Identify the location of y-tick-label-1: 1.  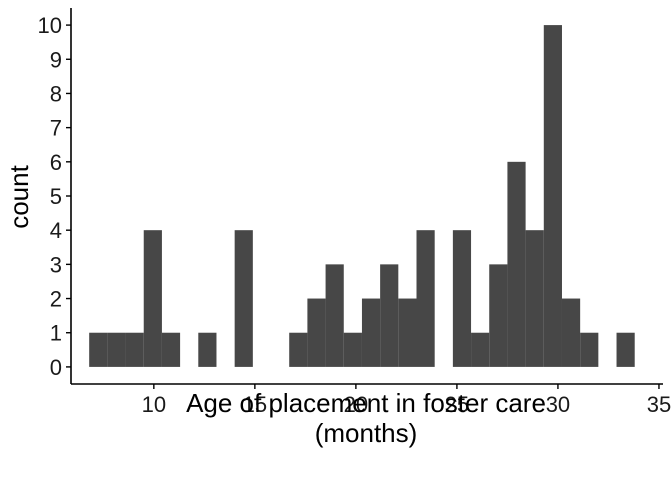
(56, 333).